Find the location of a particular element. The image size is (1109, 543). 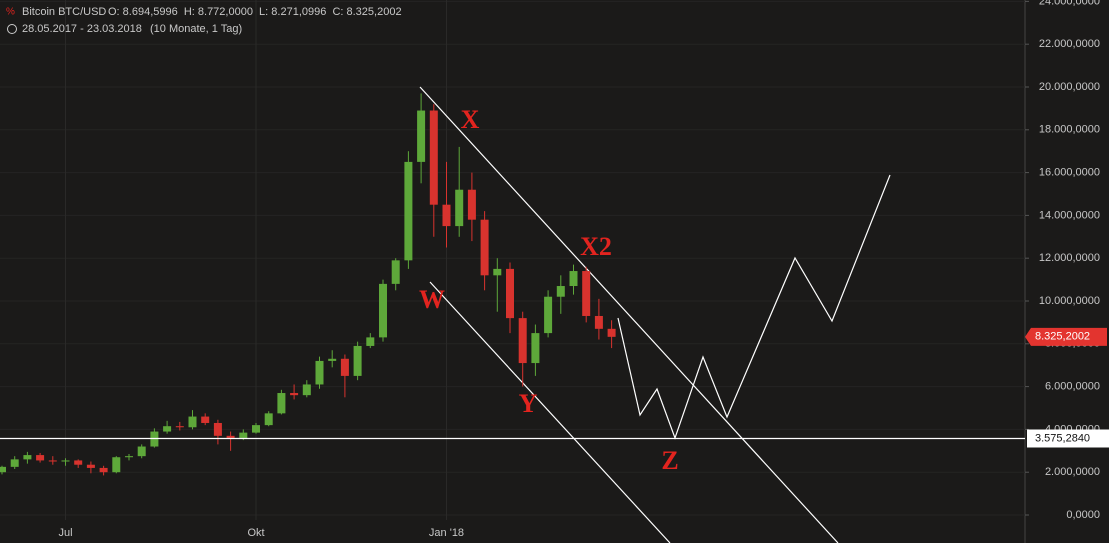

y-tick-label: 24.000,0000 is located at coordinates (1069, 3).